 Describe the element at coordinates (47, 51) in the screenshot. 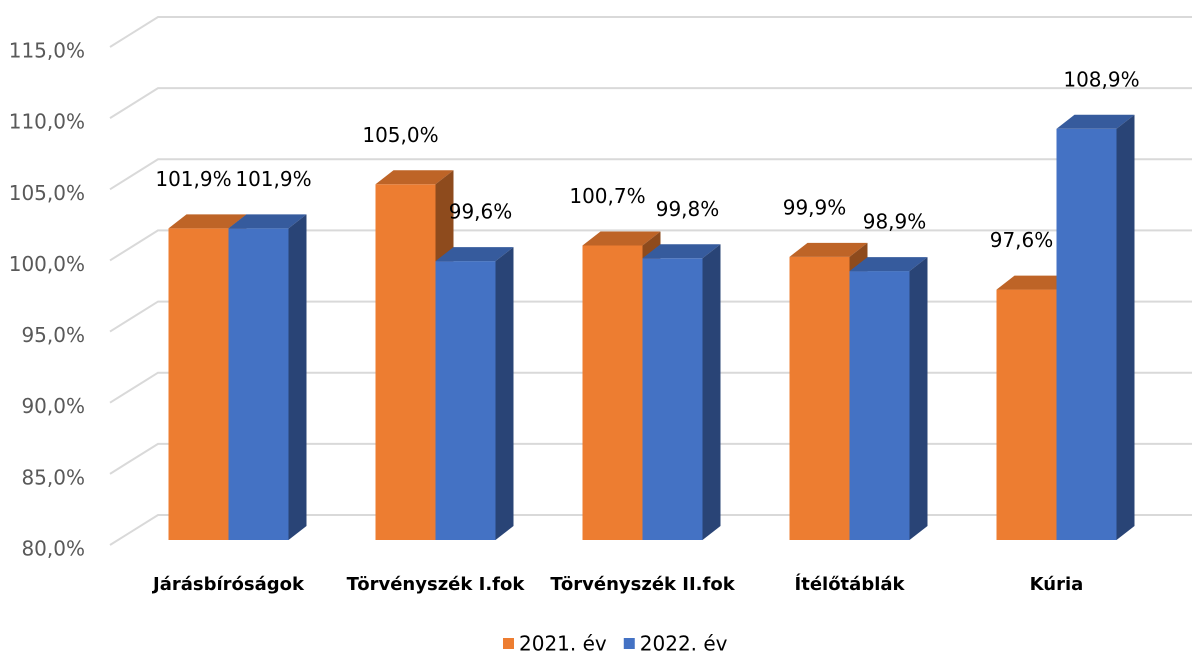

I see `y-tick-label: 115,0%` at that location.